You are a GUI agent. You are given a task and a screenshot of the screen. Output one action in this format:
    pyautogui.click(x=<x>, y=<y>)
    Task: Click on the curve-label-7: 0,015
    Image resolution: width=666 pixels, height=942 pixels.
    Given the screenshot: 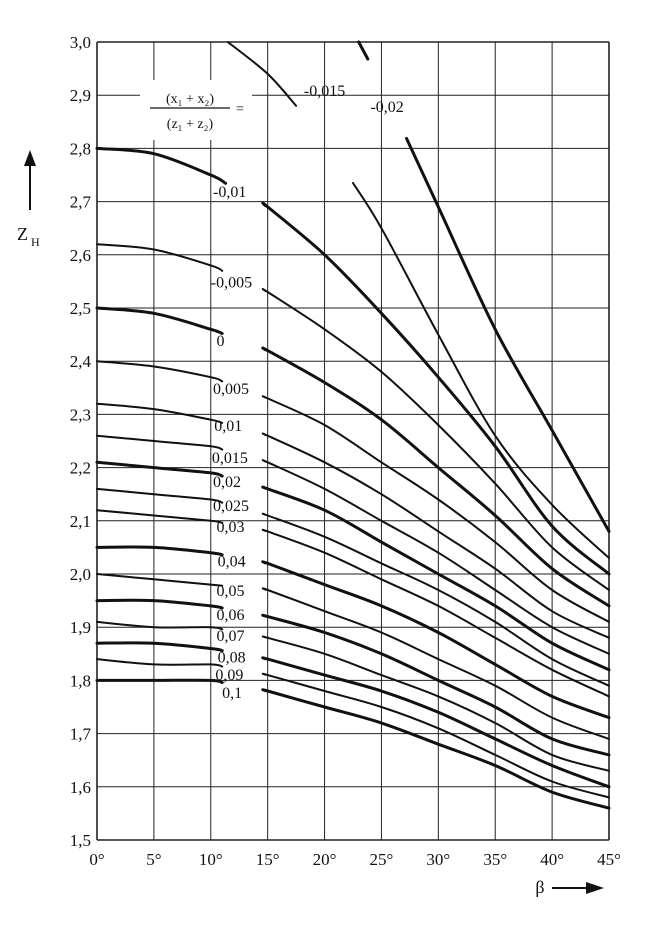 What is the action you would take?
    pyautogui.click(x=230, y=458)
    